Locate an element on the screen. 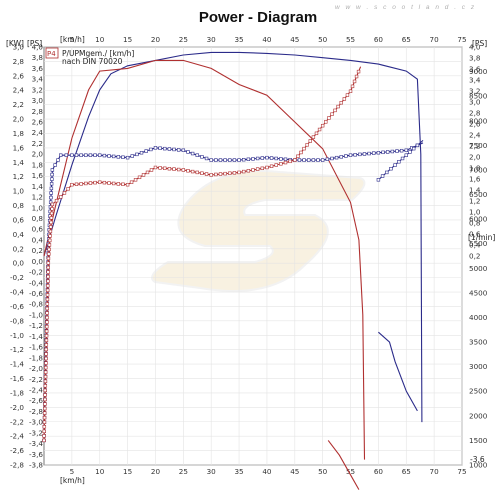 The width and height of the screenshot is (500, 500). y-left-inner-tick-label: 3,8 is located at coordinates (38, 57).